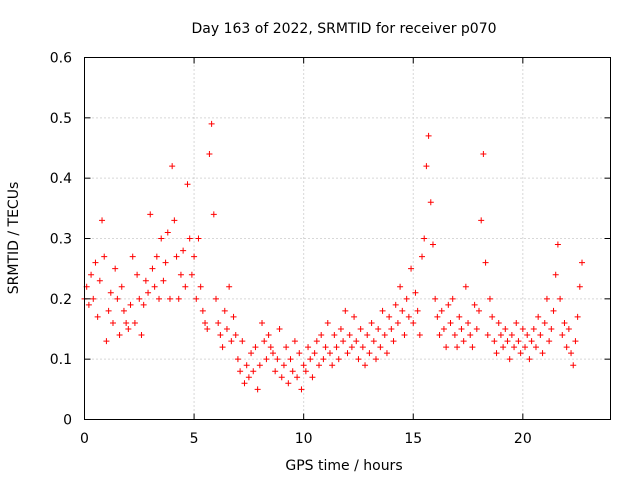 The image size is (640, 480). What do you see at coordinates (61, 119) in the screenshot?
I see `y-tick-label: 0.5` at bounding box center [61, 119].